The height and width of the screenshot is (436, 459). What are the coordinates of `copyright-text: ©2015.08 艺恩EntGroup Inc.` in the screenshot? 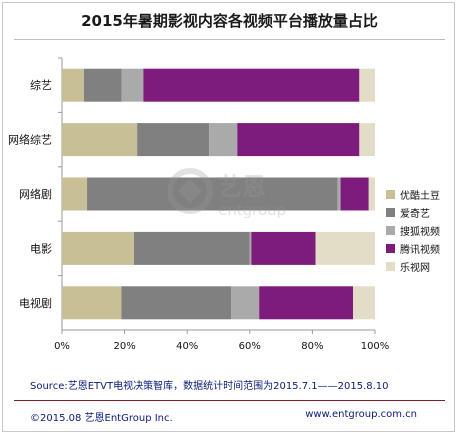 It's located at (101, 418).